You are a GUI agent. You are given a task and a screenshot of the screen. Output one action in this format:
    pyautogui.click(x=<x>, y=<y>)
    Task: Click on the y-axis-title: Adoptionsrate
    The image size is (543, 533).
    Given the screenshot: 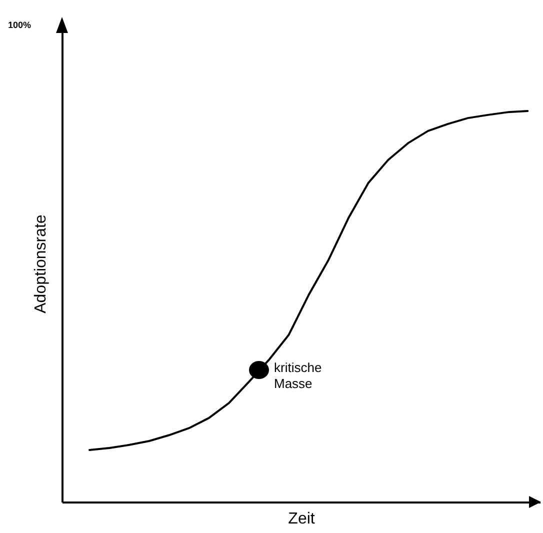 What is the action you would take?
    pyautogui.click(x=41, y=264)
    